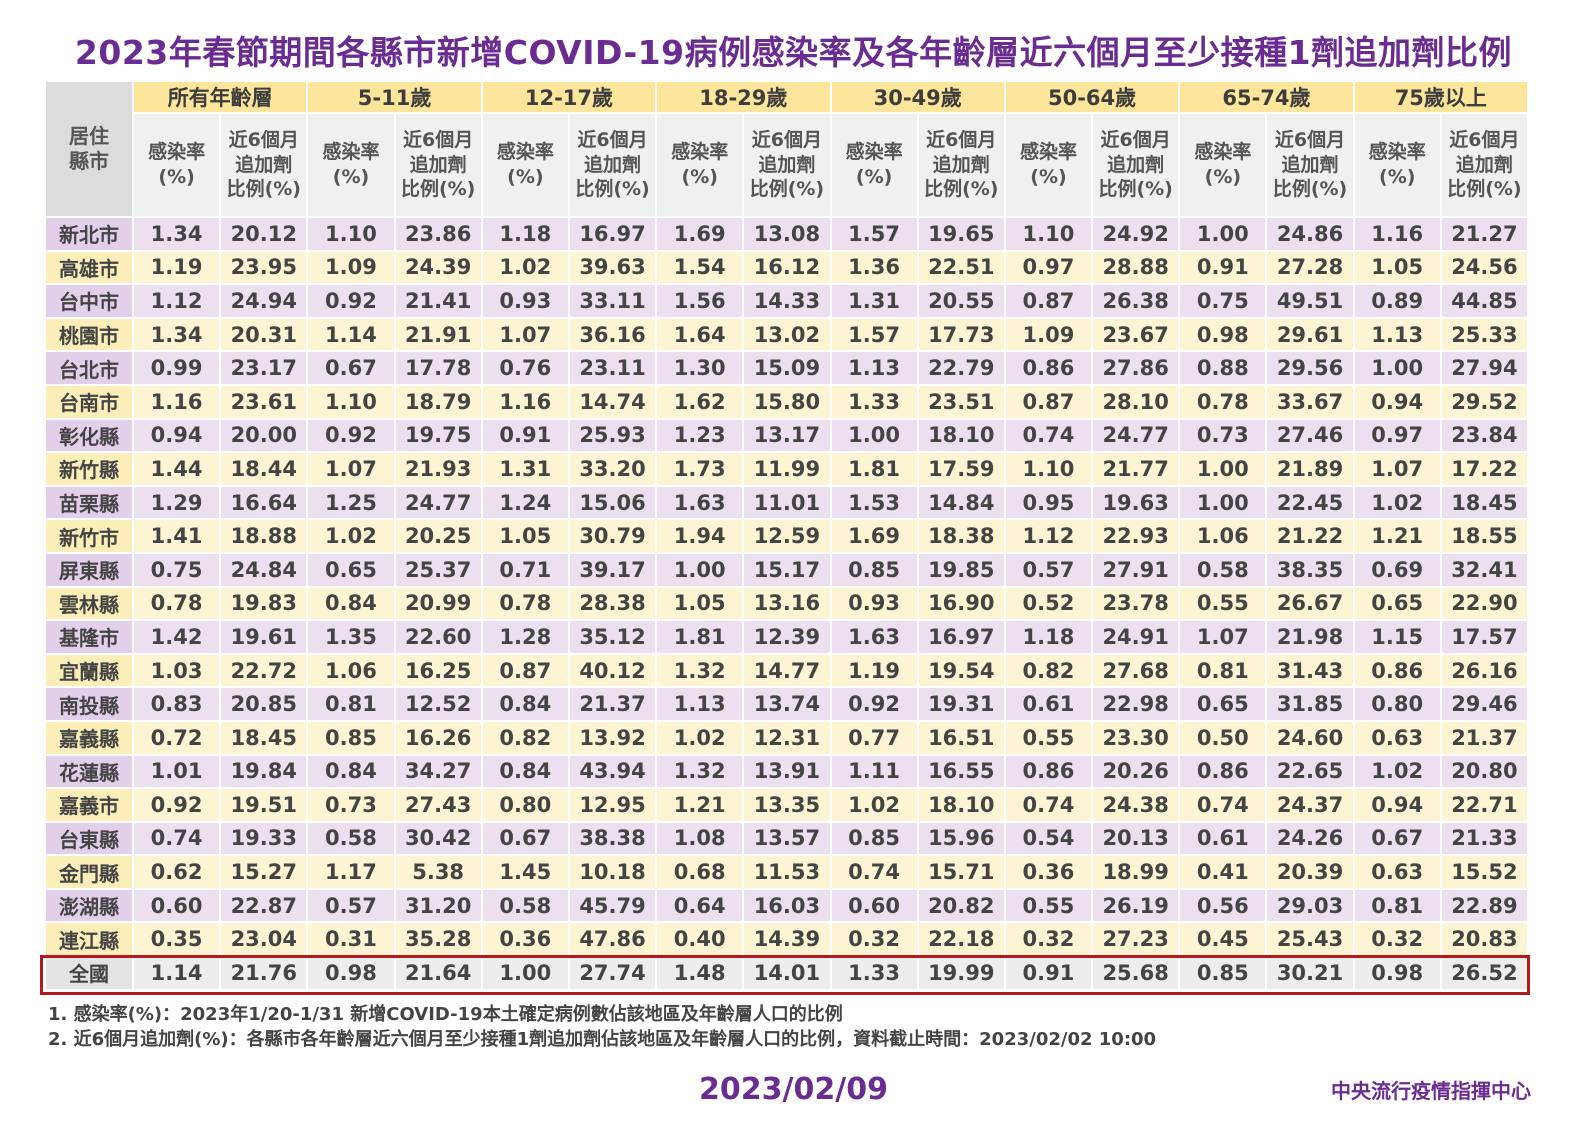 The image size is (1587, 1123). I want to click on infection-rate-cell: 1.56, so click(700, 301).